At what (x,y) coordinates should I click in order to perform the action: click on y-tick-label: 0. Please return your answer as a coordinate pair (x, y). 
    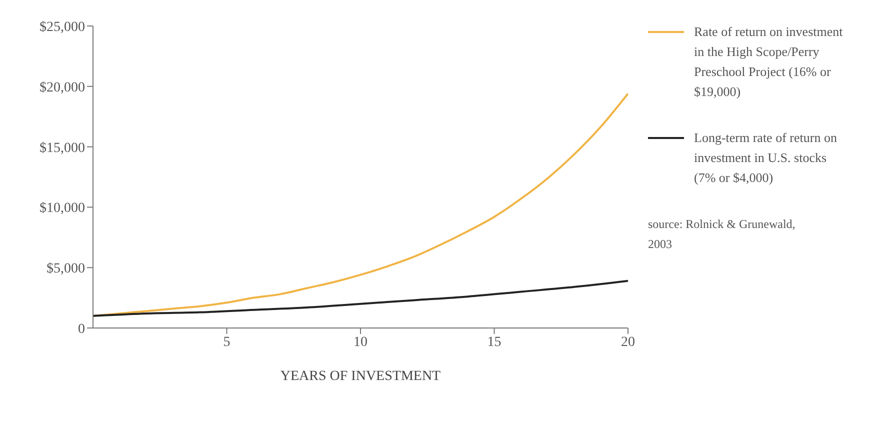
    Looking at the image, I should click on (81, 329).